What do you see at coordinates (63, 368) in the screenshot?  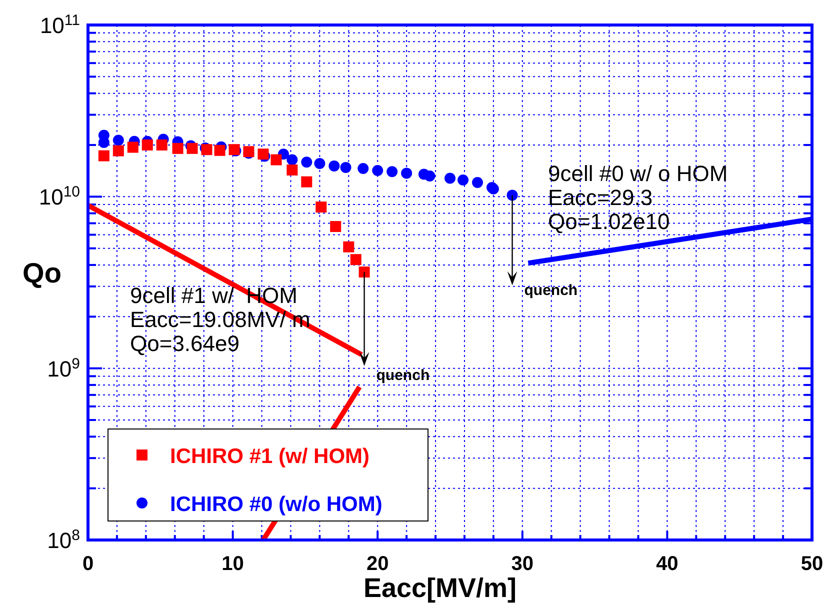 I see `y-tick-label: 10$^{9}$` at bounding box center [63, 368].